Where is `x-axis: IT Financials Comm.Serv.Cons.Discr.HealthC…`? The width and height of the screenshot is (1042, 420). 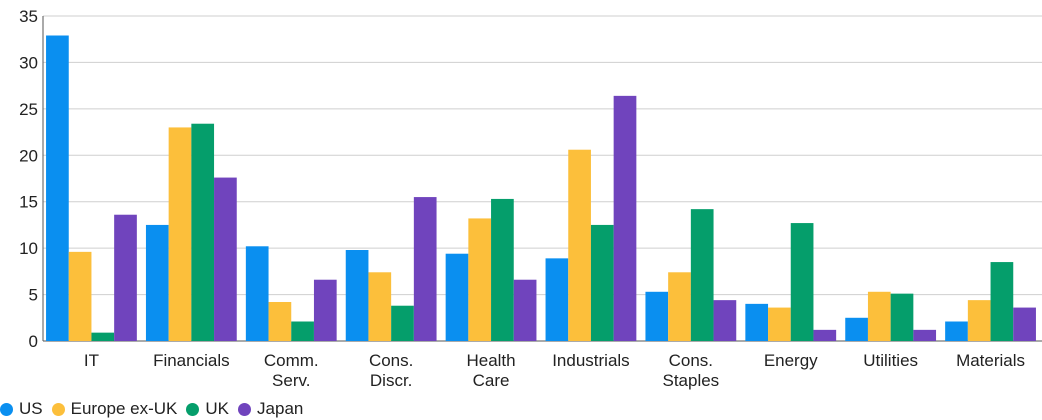
x-axis: IT Financials Comm.Serv.Cons.Discr.HealthC… is located at coordinates (554, 370).